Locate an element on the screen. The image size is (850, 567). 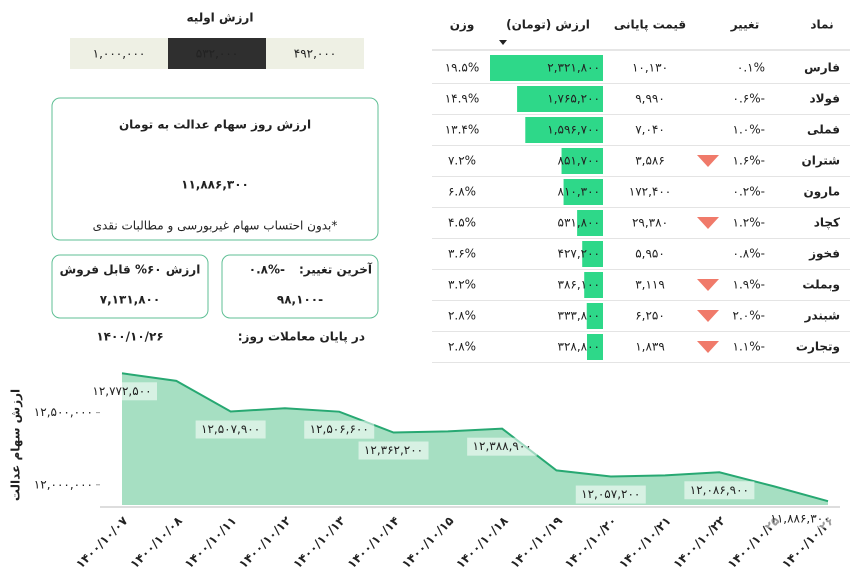
date-value: ۱۴۰۰/۱۰/۲۶ is located at coordinates (129, 337).